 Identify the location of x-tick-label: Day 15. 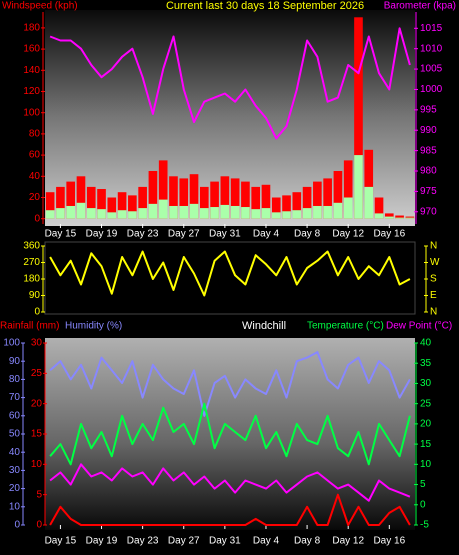
(61, 541).